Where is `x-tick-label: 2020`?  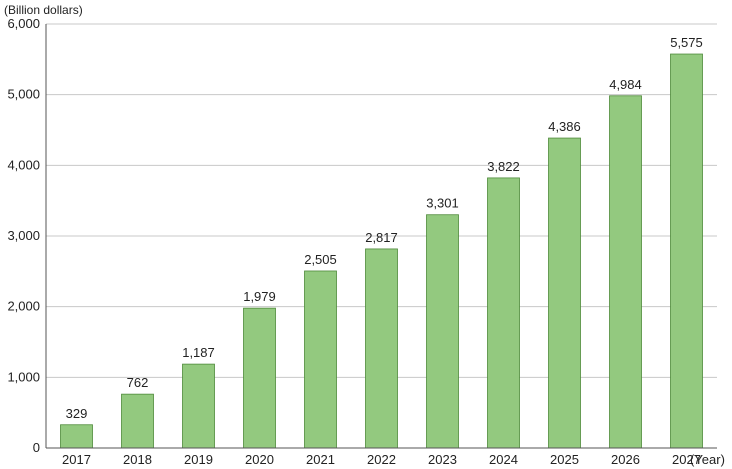
x-tick-label: 2020 is located at coordinates (259, 459).